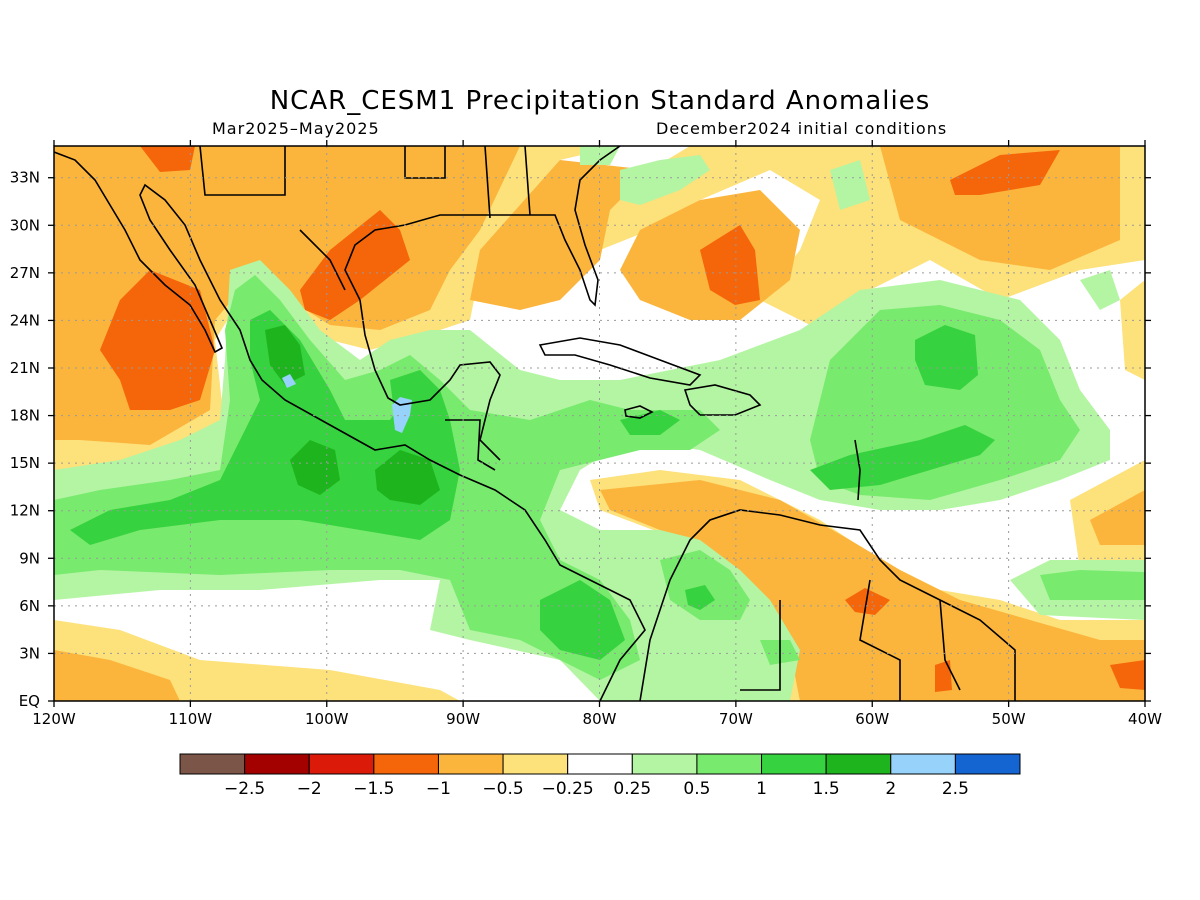 The image size is (1200, 900). I want to click on lat-label: 30N, so click(25, 225).